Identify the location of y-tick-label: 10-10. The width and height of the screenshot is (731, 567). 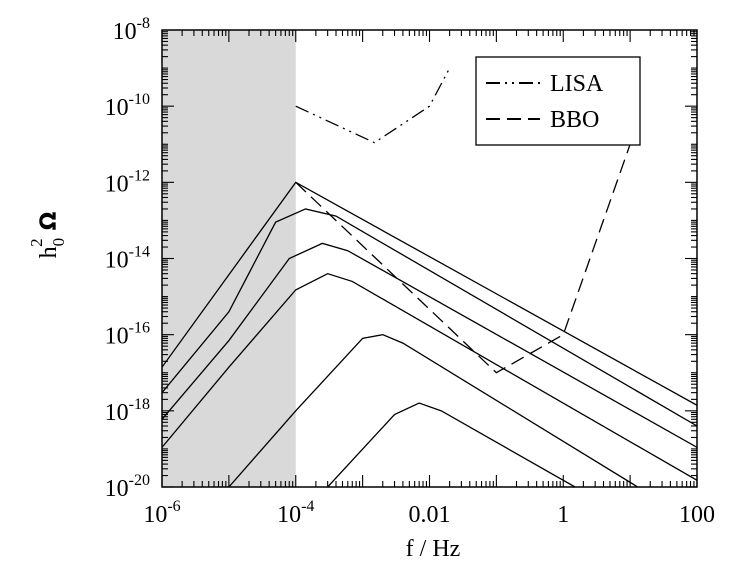
(127, 106).